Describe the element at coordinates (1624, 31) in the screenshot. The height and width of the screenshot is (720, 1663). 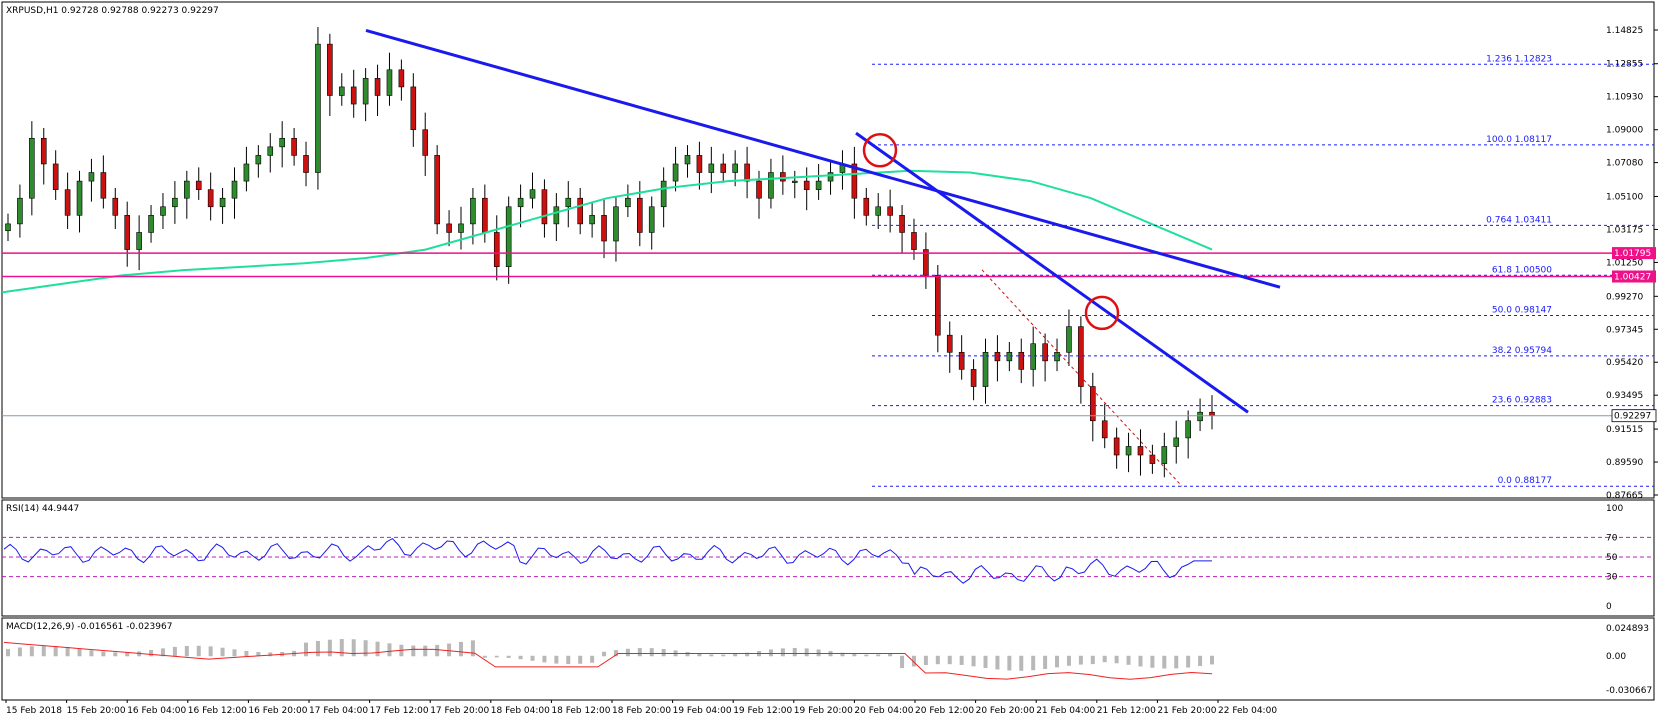
I see `price-axis-label: 1.14825` at that location.